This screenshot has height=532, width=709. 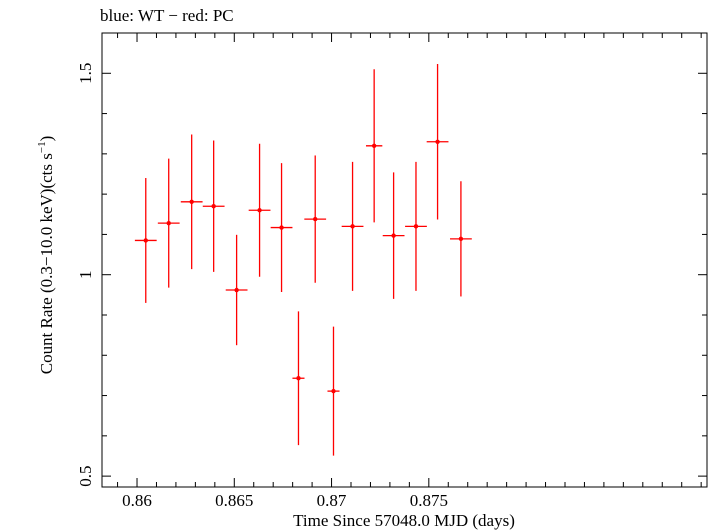 I want to click on y-tick-label: 1, so click(x=85, y=274).